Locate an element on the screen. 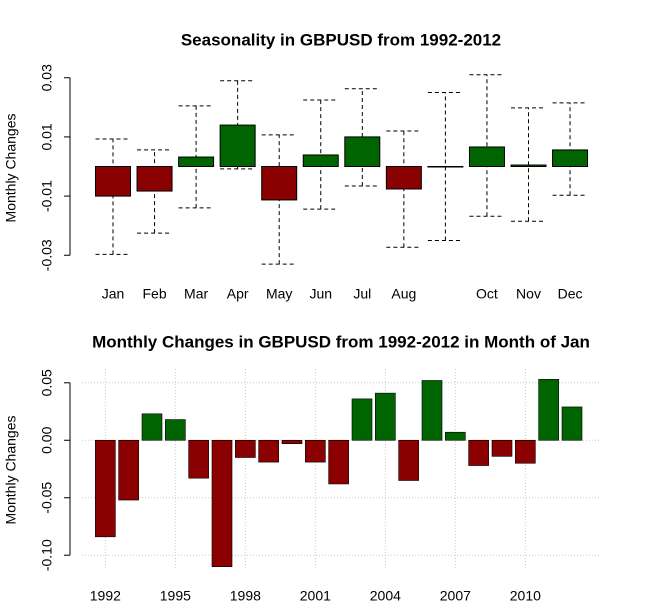 This screenshot has width=645, height=609. x-tick-label: May is located at coordinates (279, 294).